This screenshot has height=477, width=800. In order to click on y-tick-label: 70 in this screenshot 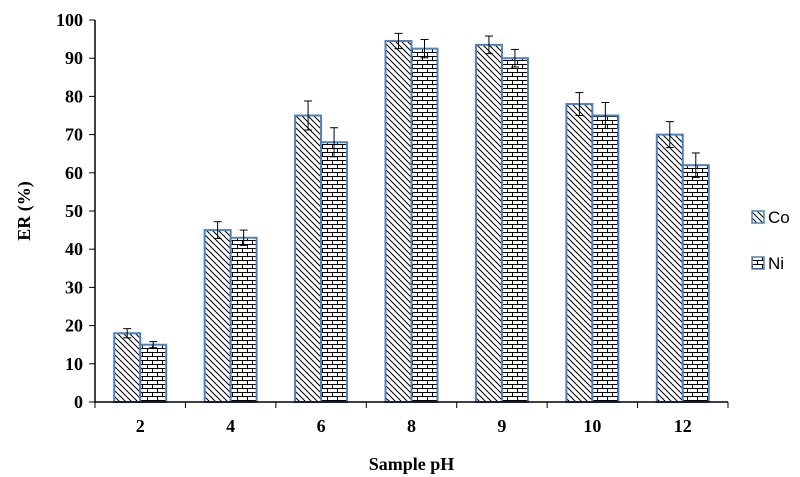, I will do `click(74, 135)`.